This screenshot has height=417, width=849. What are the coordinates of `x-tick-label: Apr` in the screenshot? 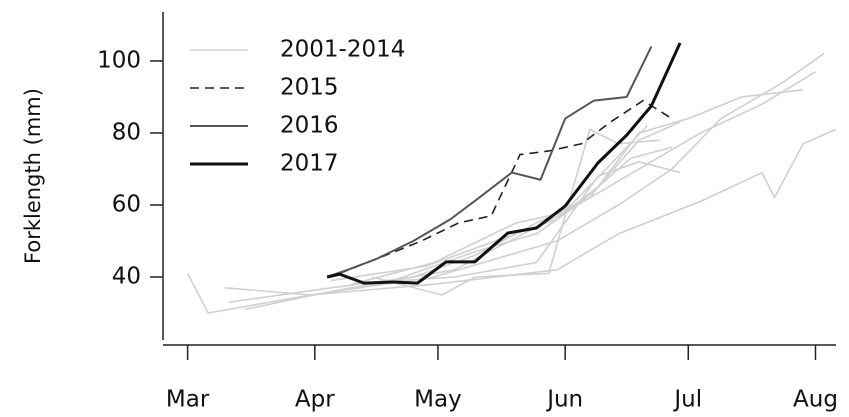 It's located at (315, 400).